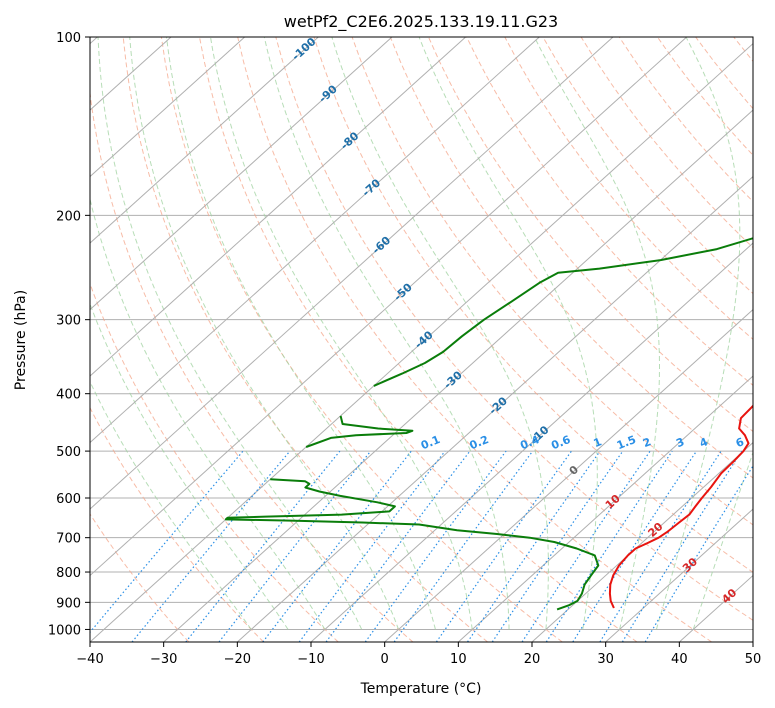  I want to click on y-axis-ticks: 100 200 300 400 500 600 700 800 900 1000, so click(69, 334).